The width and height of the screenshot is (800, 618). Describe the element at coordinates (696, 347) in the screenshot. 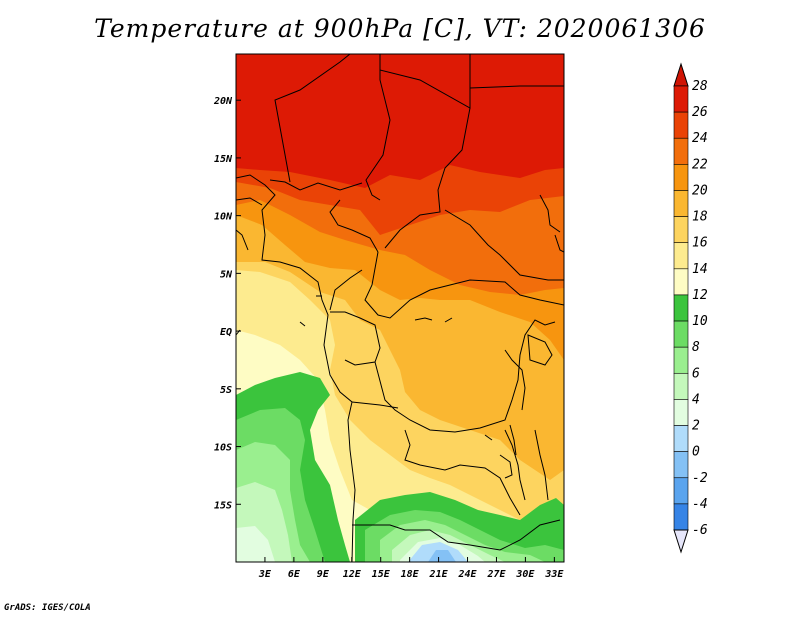

I see `colorbar-label: 8` at that location.